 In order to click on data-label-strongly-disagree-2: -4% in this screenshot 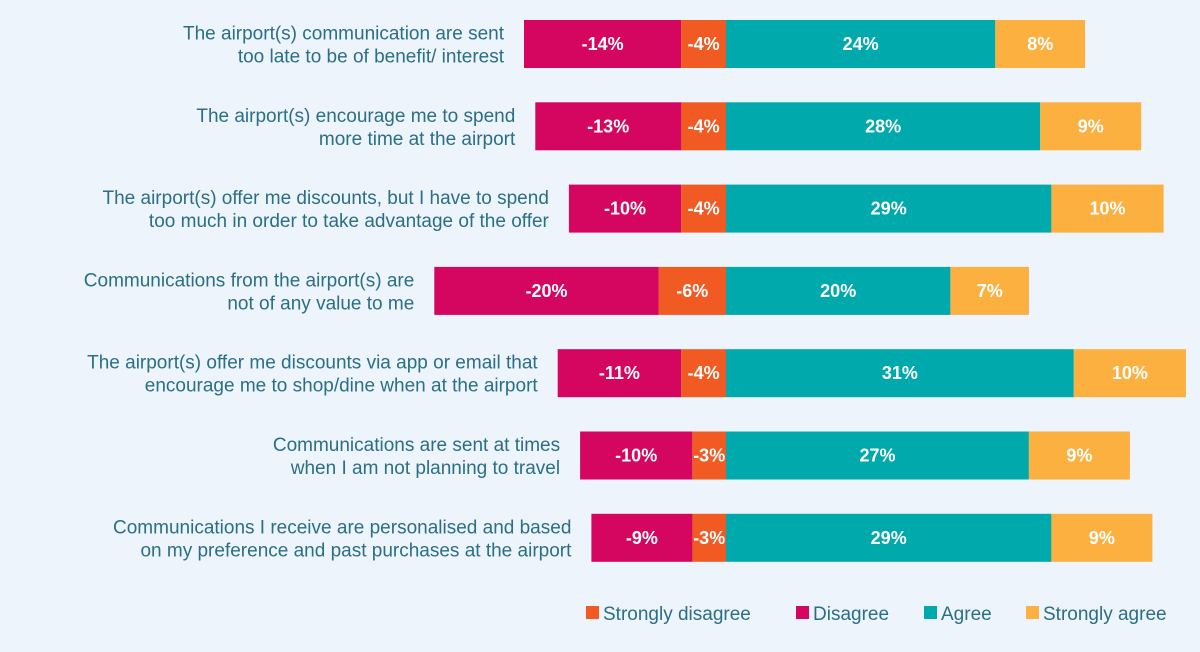, I will do `click(704, 126)`.